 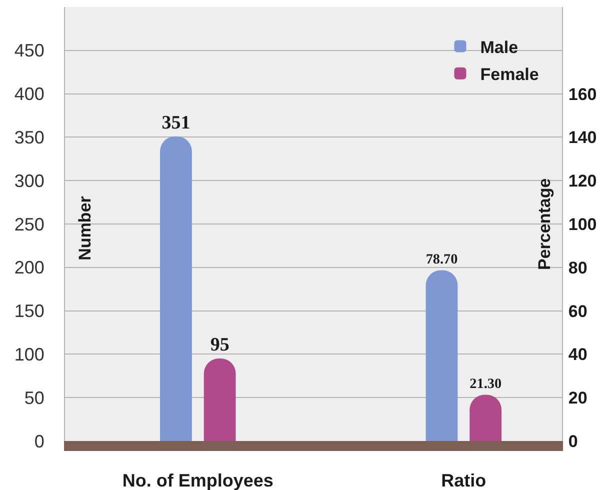 I want to click on y2-tick-label: 20, so click(x=578, y=398).